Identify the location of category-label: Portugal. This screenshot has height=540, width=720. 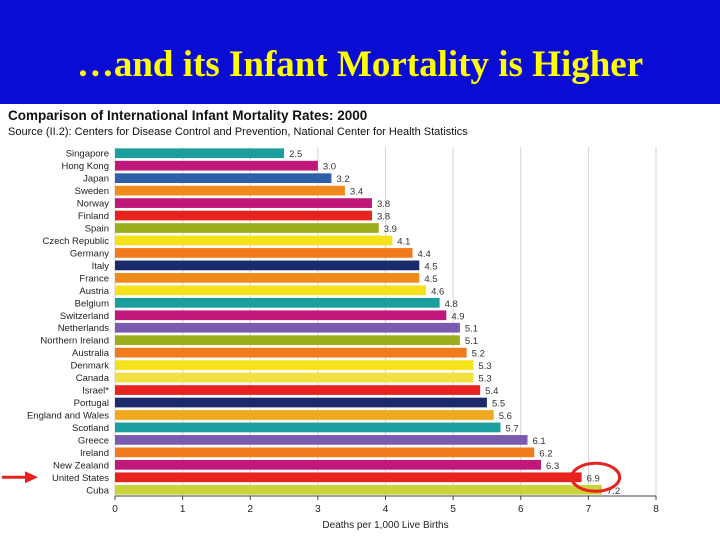
(91, 403).